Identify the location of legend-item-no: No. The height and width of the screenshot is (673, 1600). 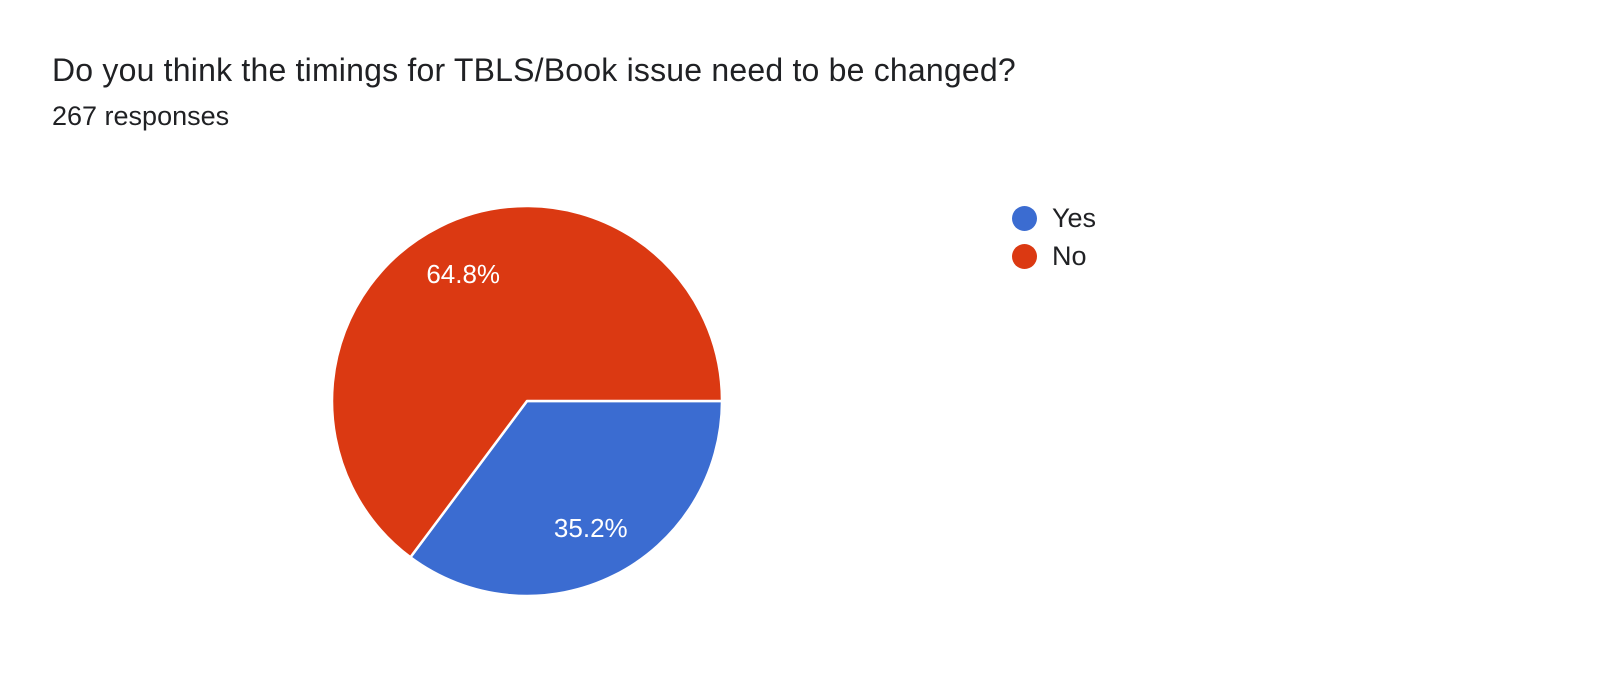
(1054, 256).